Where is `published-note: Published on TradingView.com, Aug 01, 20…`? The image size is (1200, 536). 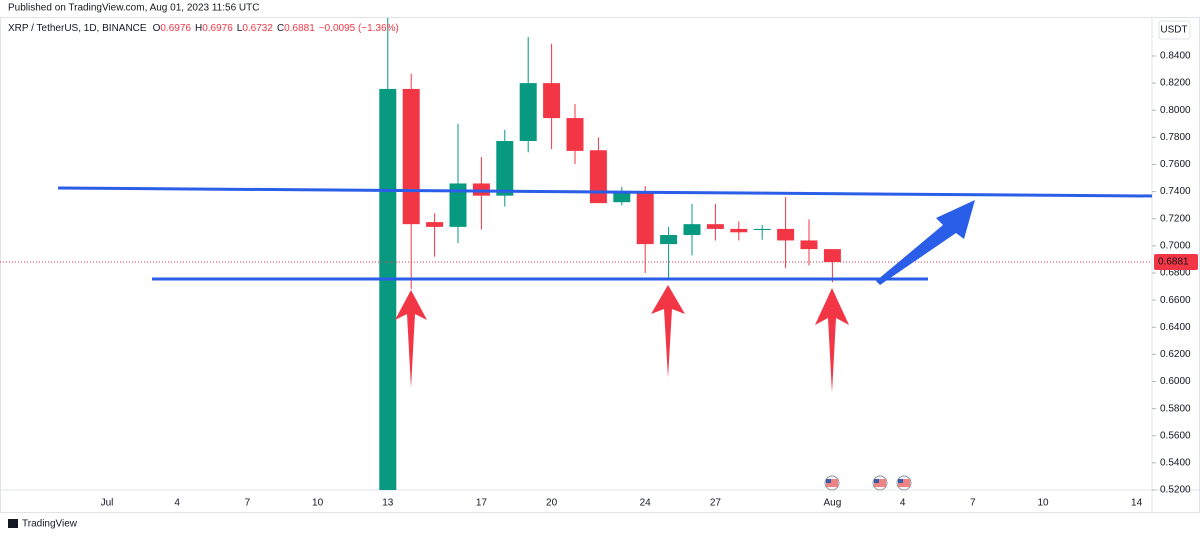 published-note: Published on TradingView.com, Aug 01, 20… is located at coordinates (133, 8).